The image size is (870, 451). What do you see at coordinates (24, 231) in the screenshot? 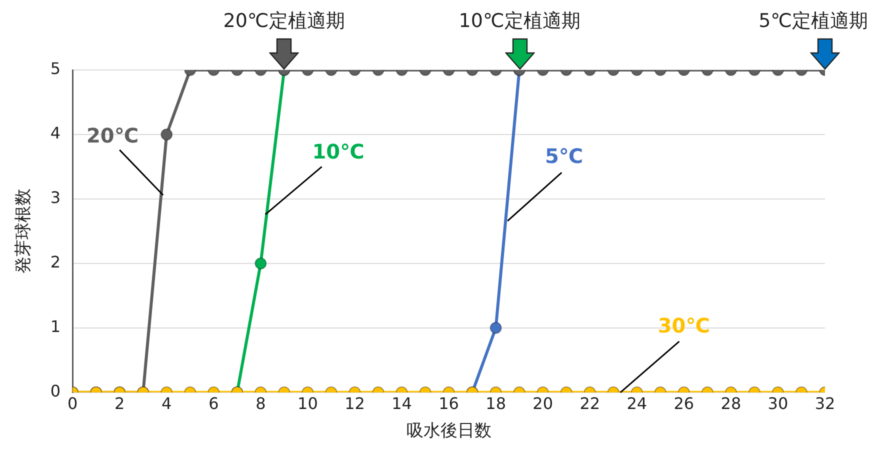
I see `y-axis-title: 発芽球根数` at bounding box center [24, 231].